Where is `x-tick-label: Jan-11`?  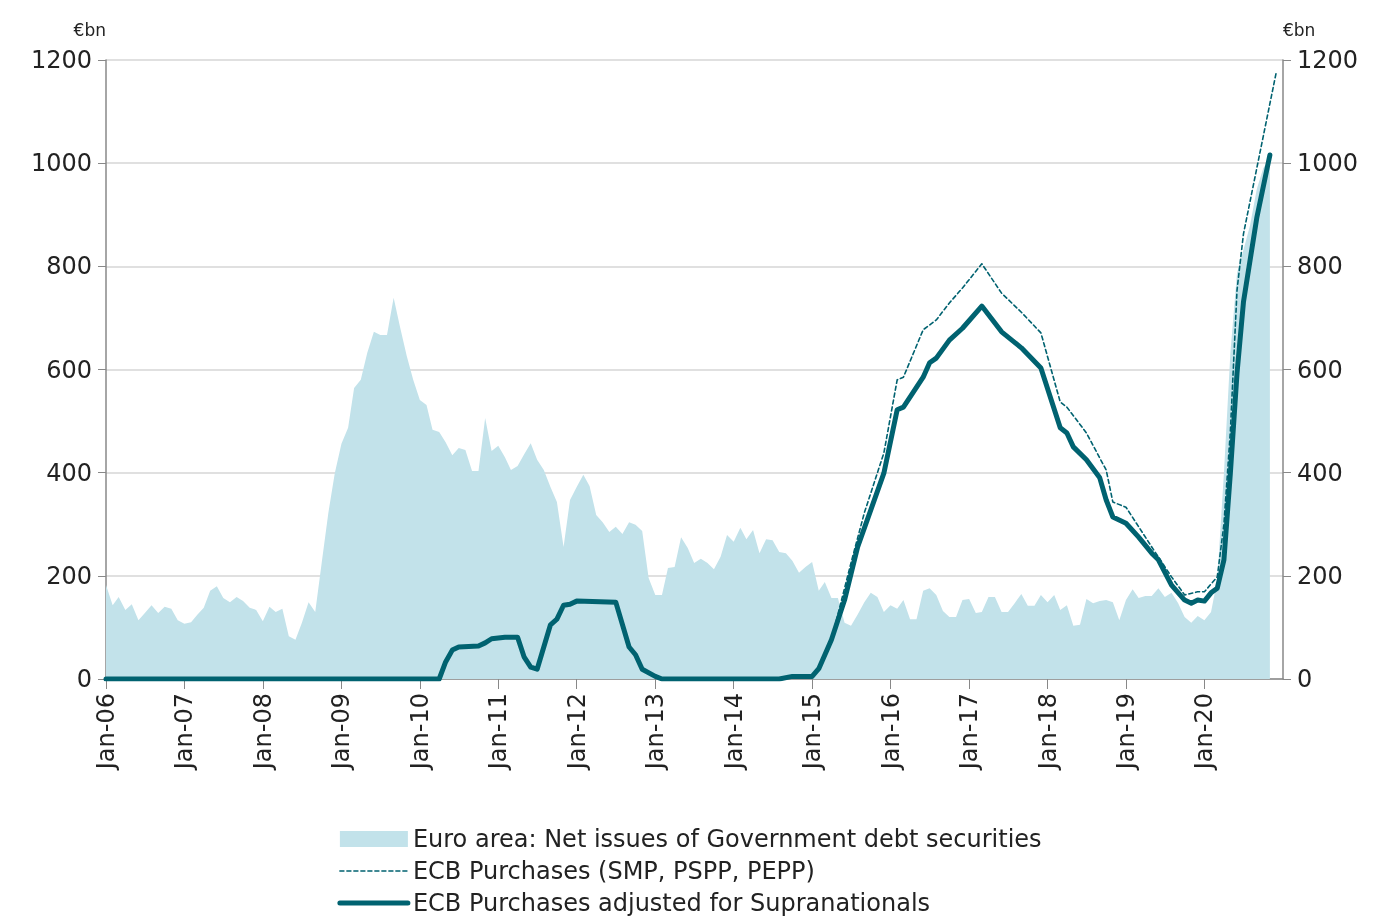
x-tick-label: Jan-11 is located at coordinates (498, 732).